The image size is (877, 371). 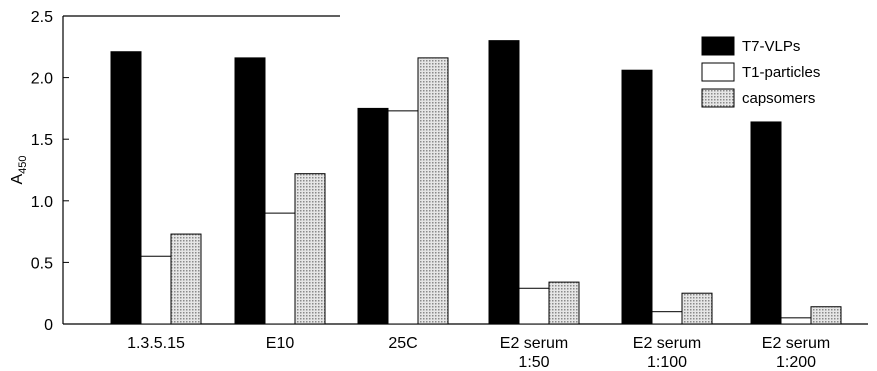 I want to click on y-tick-label: 1.0, so click(x=42, y=202).